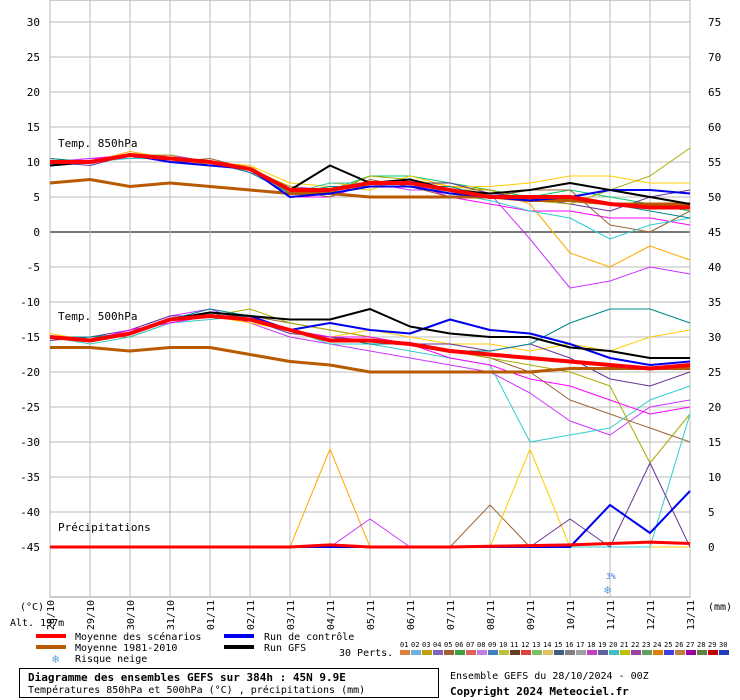 This screenshot has width=740, height=700. I want to click on legend-swatch-control, so click(239, 636).